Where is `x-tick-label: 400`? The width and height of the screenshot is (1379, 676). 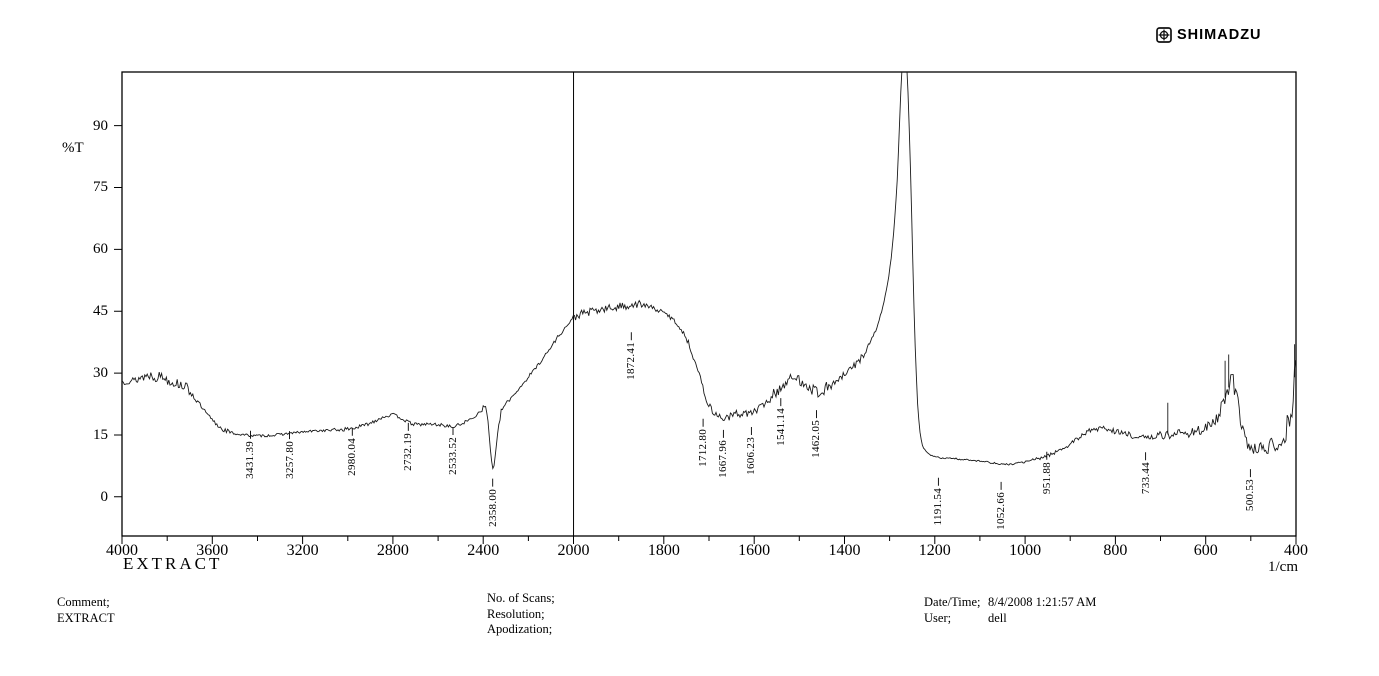 x-tick-label: 400 is located at coordinates (1296, 550).